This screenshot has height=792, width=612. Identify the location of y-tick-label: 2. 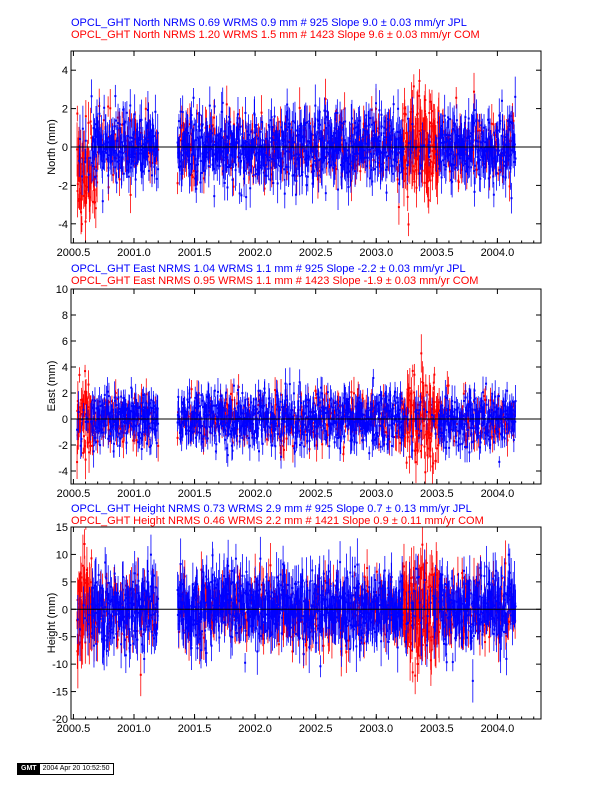
(65, 110).